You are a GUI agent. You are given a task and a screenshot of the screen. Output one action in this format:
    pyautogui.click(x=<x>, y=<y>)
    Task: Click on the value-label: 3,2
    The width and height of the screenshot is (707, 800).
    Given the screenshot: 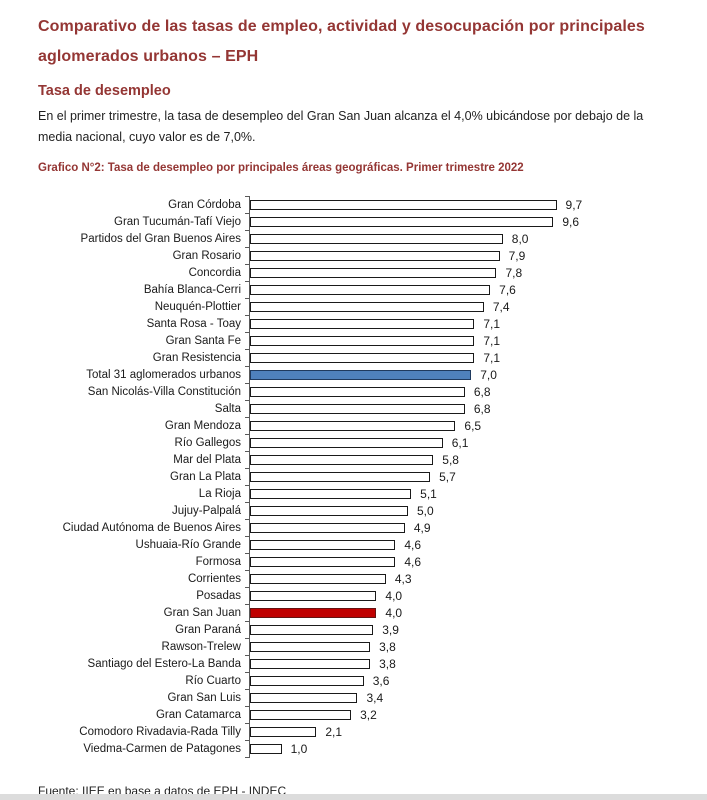 What is the action you would take?
    pyautogui.click(x=368, y=714)
    